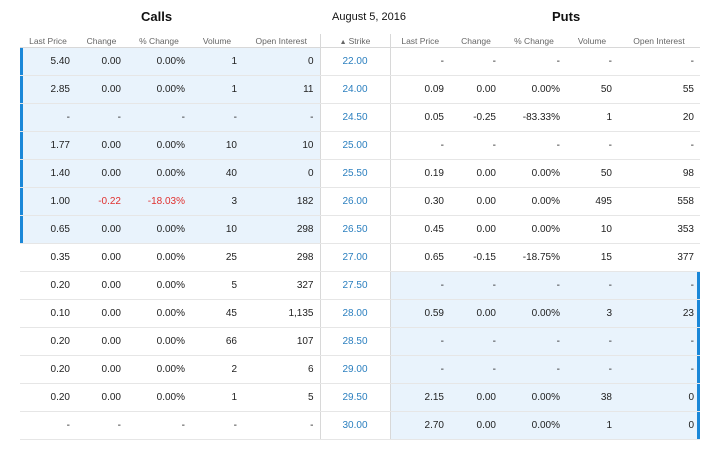  What do you see at coordinates (659, 117) in the screenshot?
I see `put-open-interest-cell: 20` at bounding box center [659, 117].